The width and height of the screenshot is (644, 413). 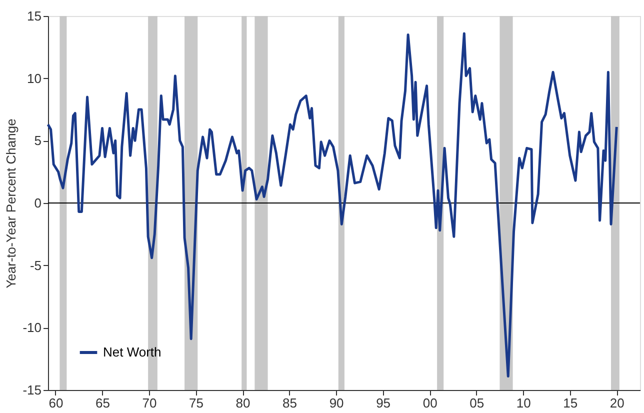 I want to click on x-tick-label: 05, so click(x=477, y=403).